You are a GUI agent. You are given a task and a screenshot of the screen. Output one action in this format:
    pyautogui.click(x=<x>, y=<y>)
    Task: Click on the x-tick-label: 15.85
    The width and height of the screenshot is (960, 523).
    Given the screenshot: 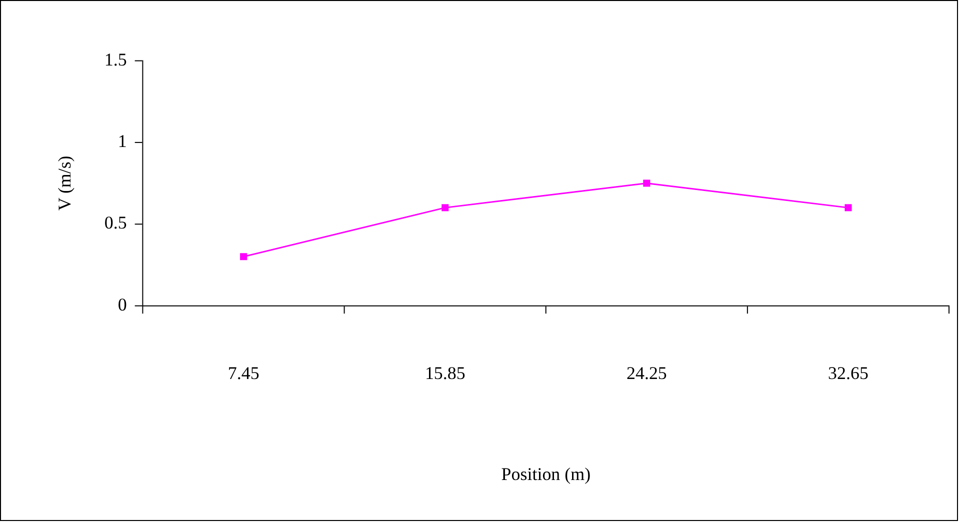 What is the action you would take?
    pyautogui.click(x=445, y=372)
    